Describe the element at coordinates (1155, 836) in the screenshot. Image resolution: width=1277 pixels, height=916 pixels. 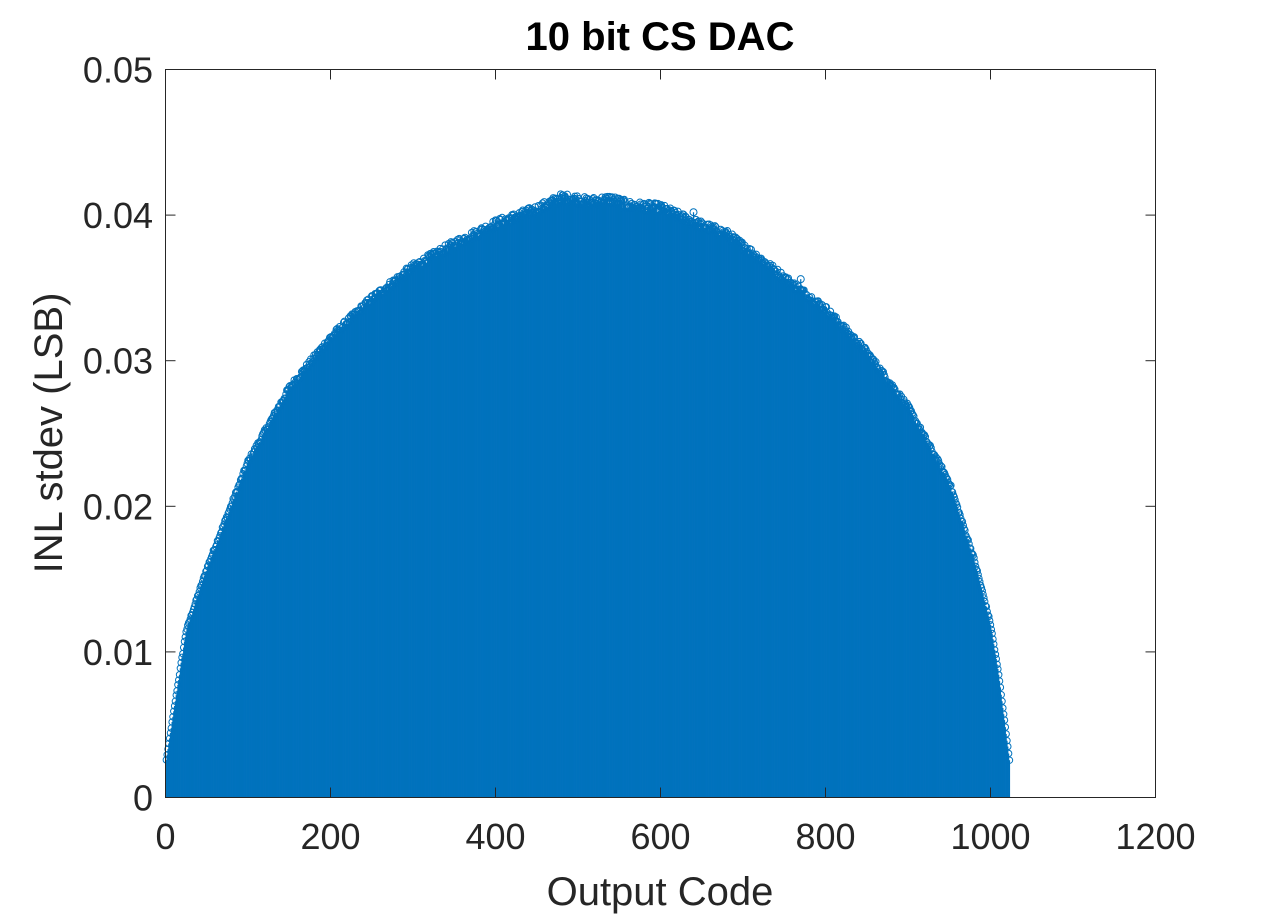
I see `x-tick-label: 1200` at that location.